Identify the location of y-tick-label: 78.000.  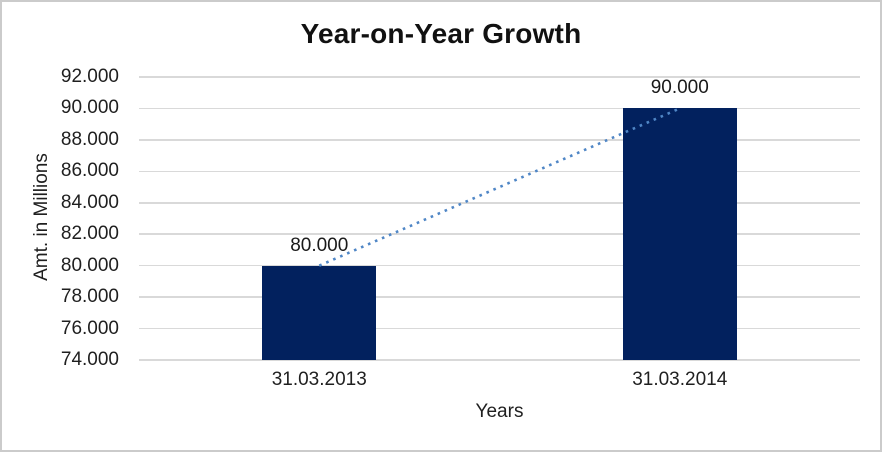
(89, 297).